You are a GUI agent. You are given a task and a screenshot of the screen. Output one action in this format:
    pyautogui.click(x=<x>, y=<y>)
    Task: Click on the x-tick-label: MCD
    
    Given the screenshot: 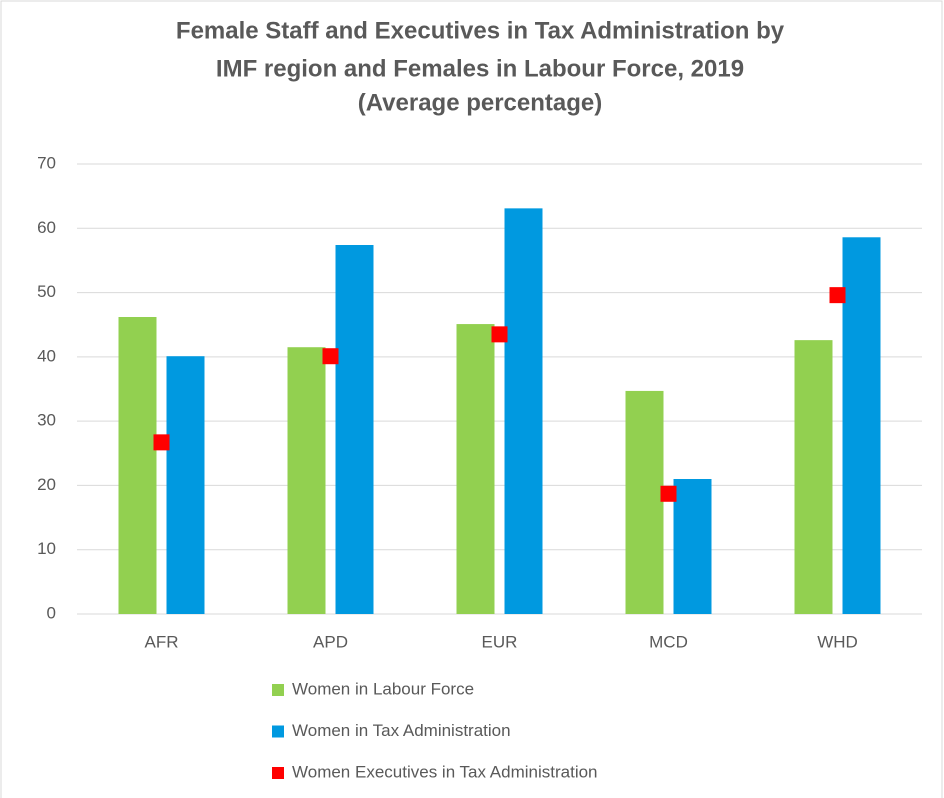 What is the action you would take?
    pyautogui.click(x=668, y=641)
    